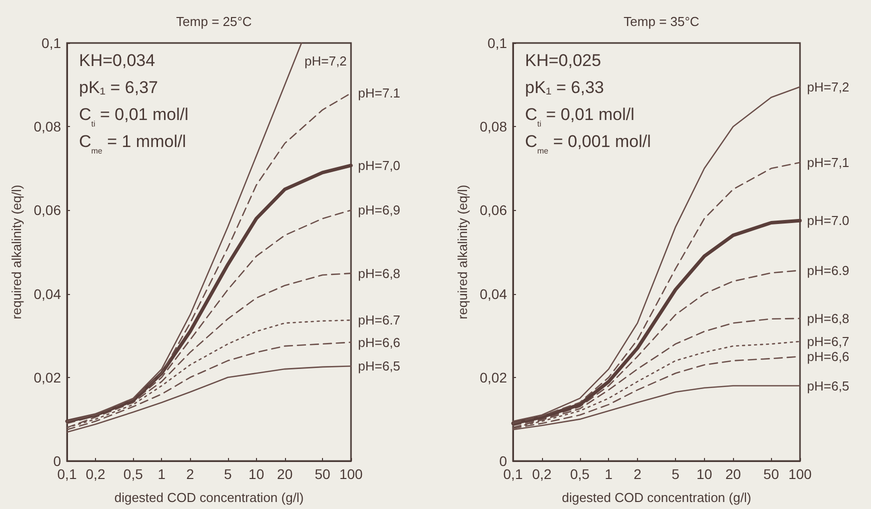 The image size is (871, 509). Describe the element at coordinates (662, 21) in the screenshot. I see `chart-title: Temp = 35°C` at that location.